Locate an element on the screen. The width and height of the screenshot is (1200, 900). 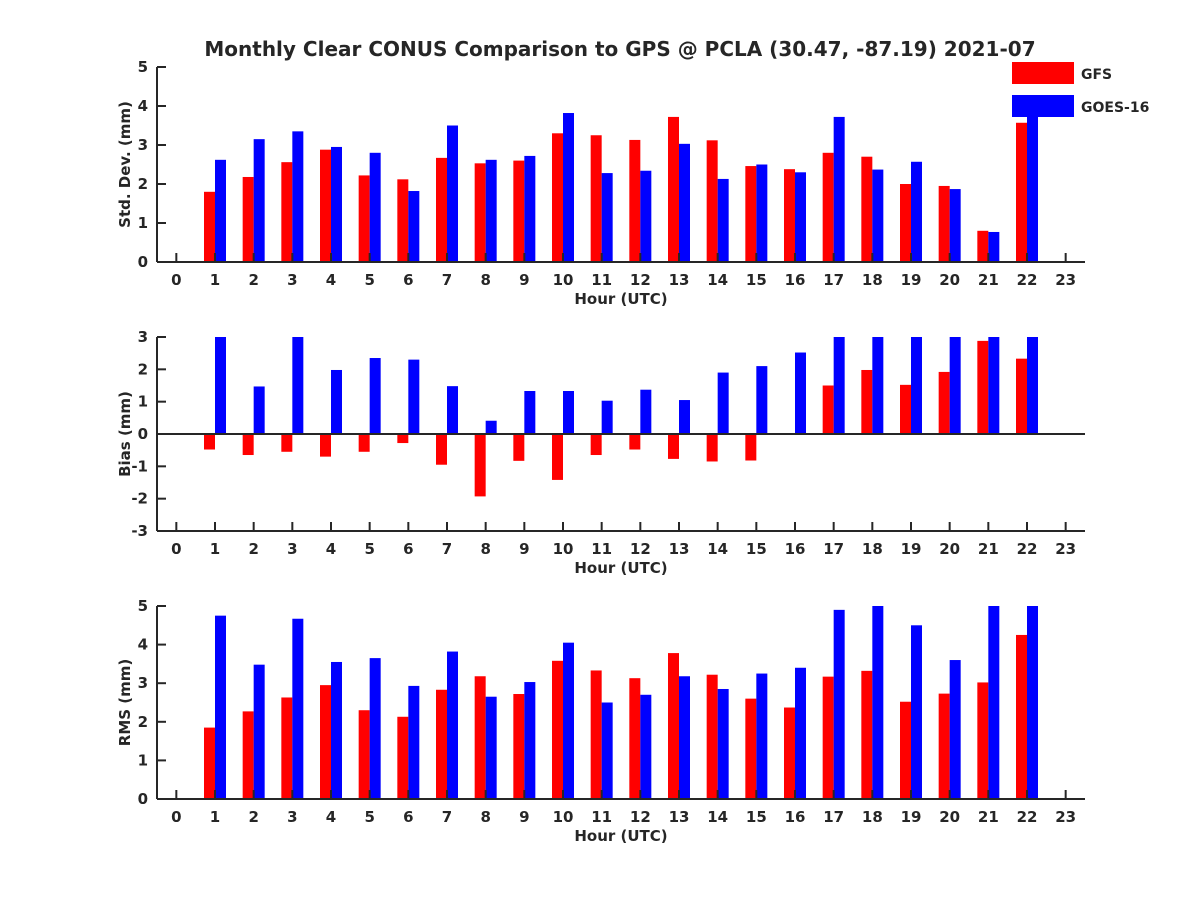
bias-x-tick-label-8: 8 is located at coordinates (485, 549).